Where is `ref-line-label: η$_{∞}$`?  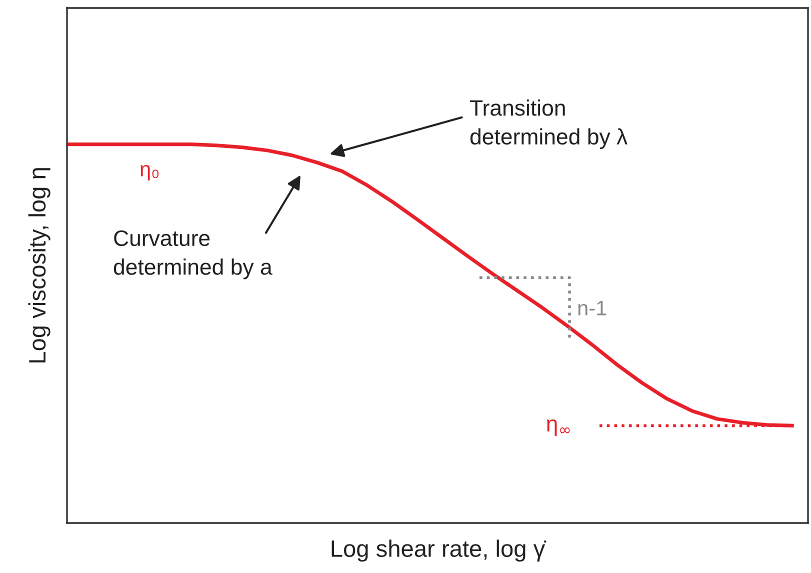 ref-line-label: η$_{∞}$ is located at coordinates (558, 427).